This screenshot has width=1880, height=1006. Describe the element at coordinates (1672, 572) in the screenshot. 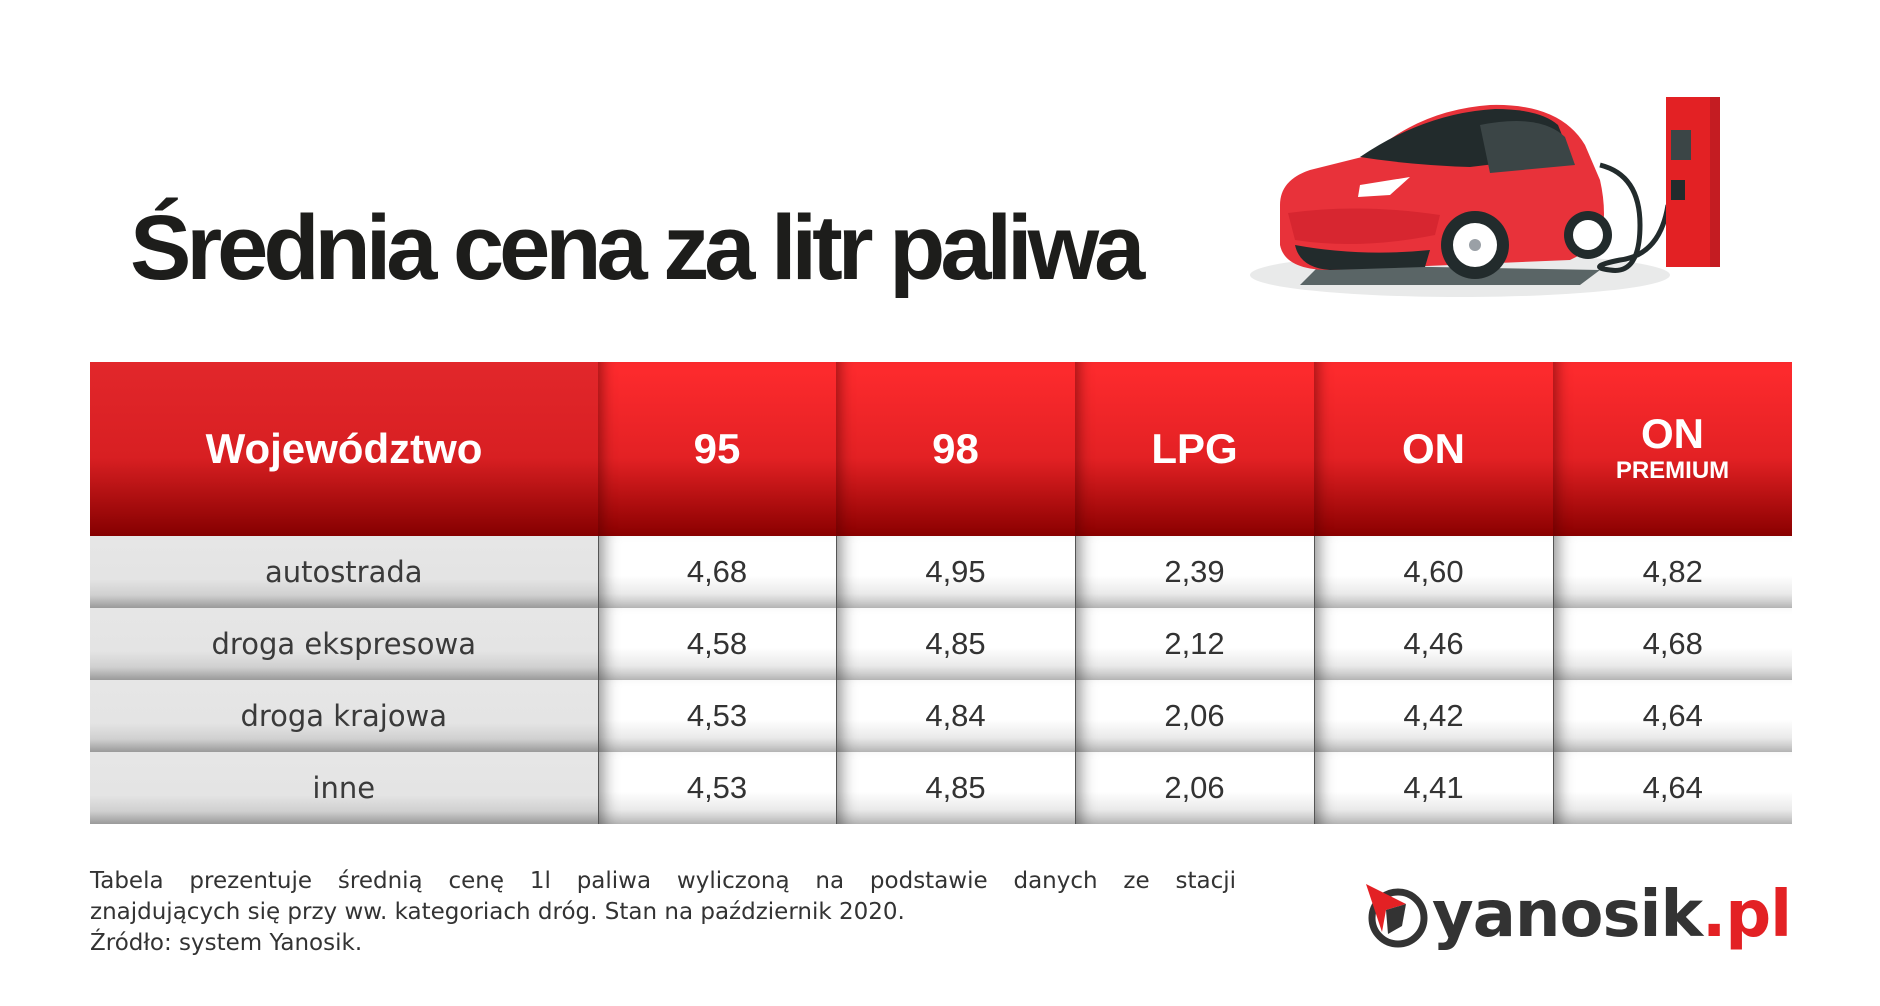

I see `price-cell: 4,82` at that location.